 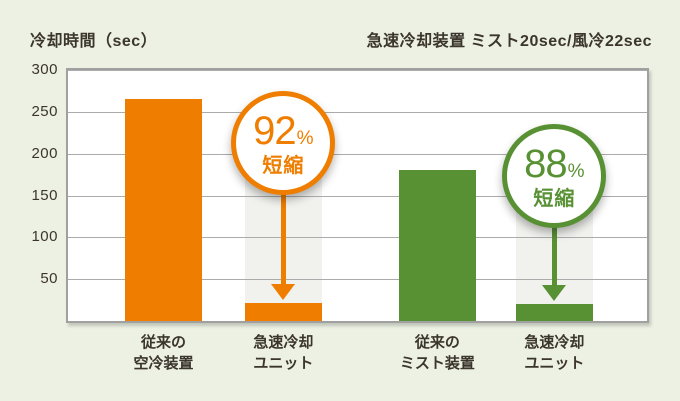 I want to click on chart-title: 冷却時間（sec）, so click(x=94, y=41).